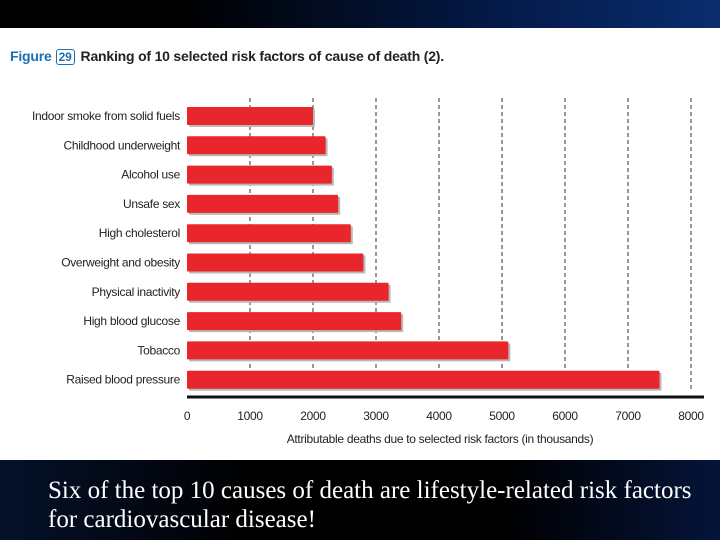 This screenshot has width=720, height=540. I want to click on figure-number: 29, so click(65, 57).